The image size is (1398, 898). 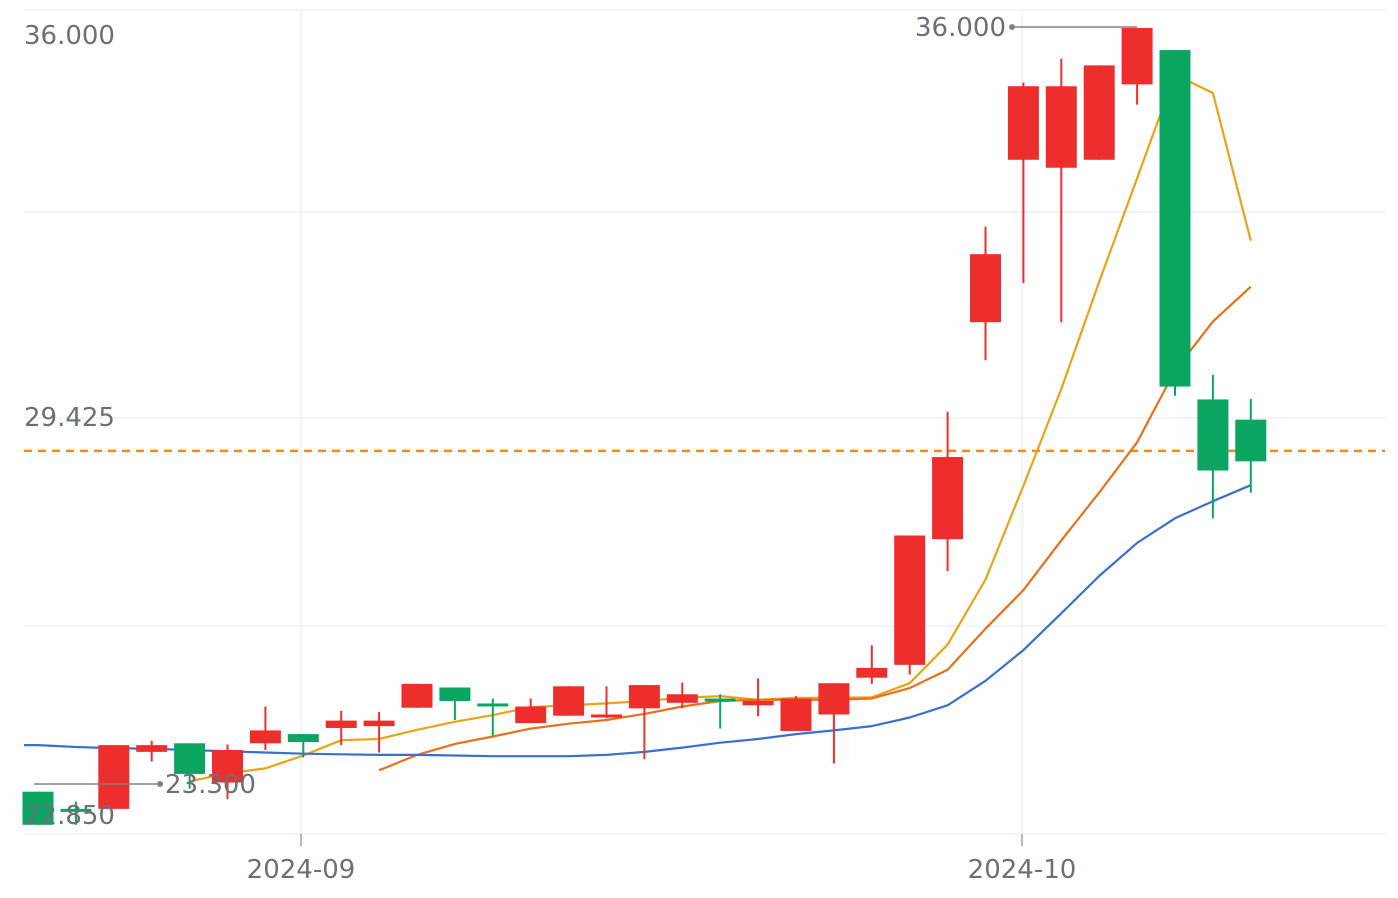 What do you see at coordinates (160, 784) in the screenshot?
I see `min-marker-dot` at bounding box center [160, 784].